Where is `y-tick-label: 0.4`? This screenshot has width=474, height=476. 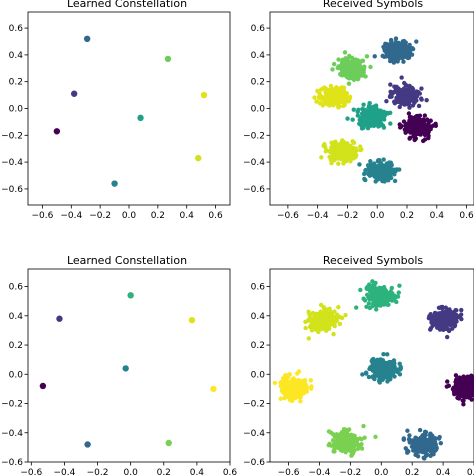
y-tick-label: 0.4 is located at coordinates (258, 317).